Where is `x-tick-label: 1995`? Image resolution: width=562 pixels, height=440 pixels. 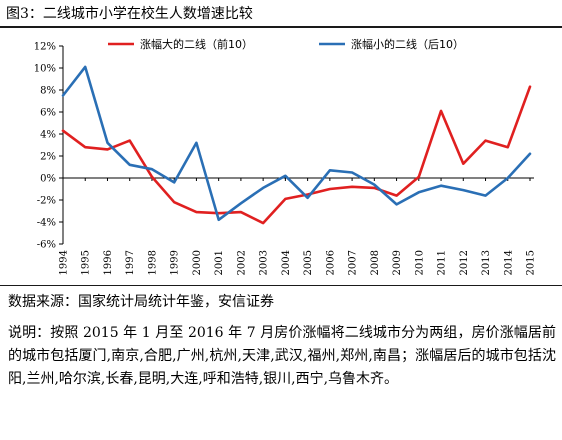
x-tick-label: 1995 is located at coordinates (86, 262).